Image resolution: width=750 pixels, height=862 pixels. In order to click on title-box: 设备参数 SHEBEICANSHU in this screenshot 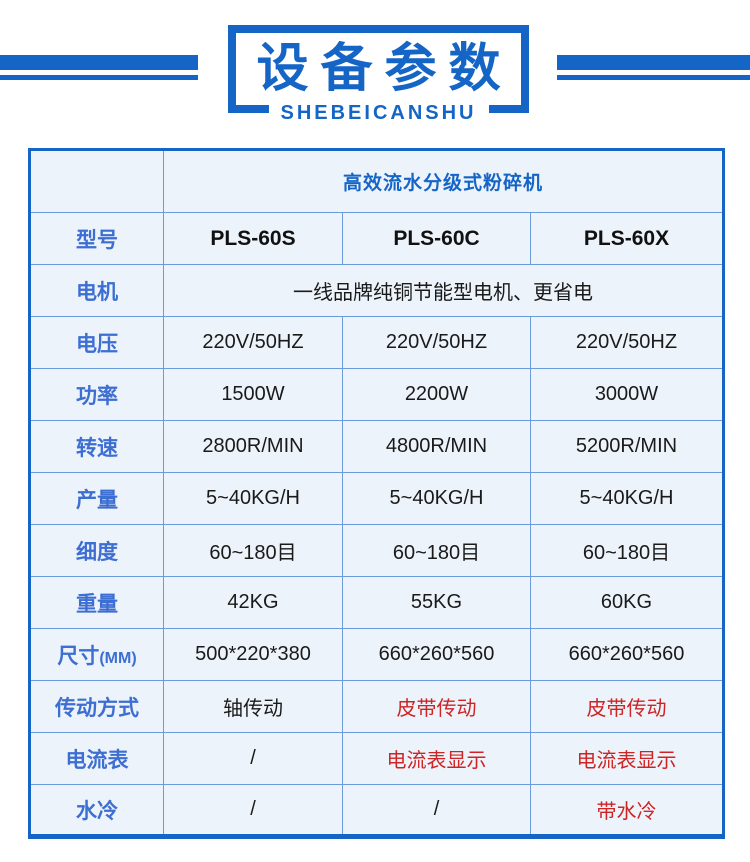, I will do `click(378, 74)`.